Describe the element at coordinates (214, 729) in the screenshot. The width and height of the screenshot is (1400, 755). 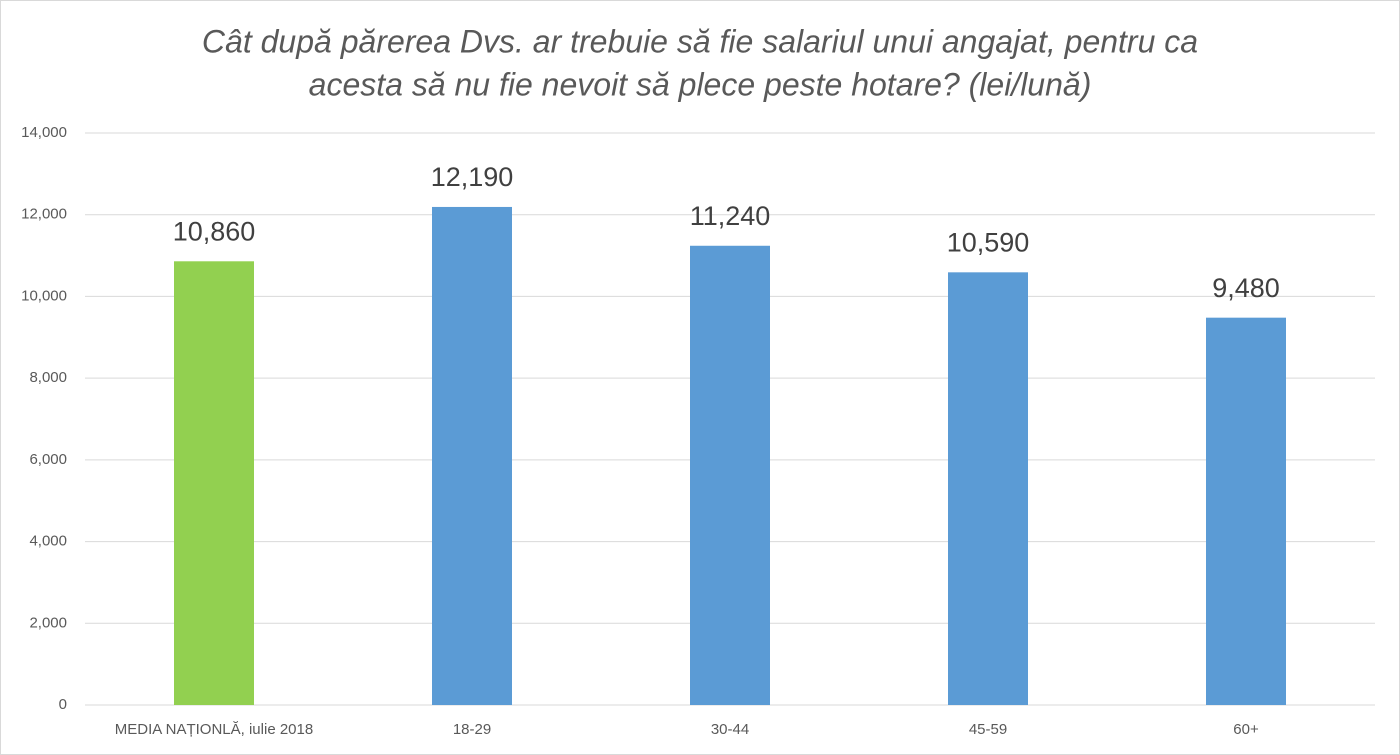
I see `x-tick-label: MEDIA NAȚIONLĂ, iulie 2018` at that location.